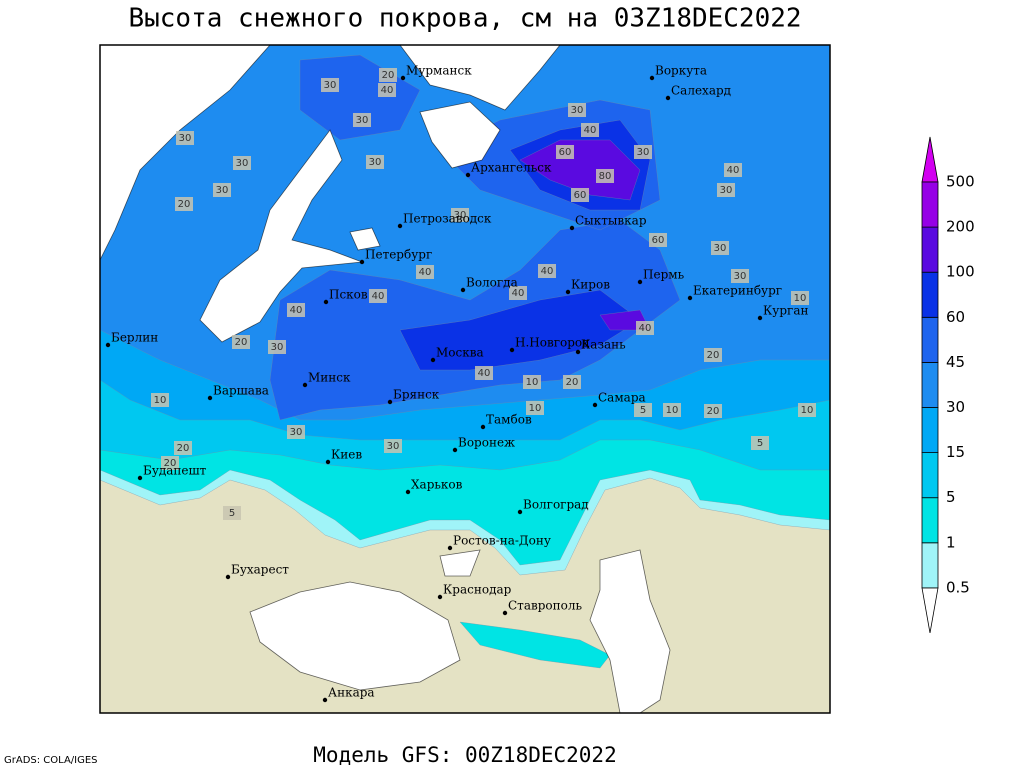 This screenshot has height=768, width=1024. What do you see at coordinates (785, 311) in the screenshot?
I see `city-label: Курган` at bounding box center [785, 311].